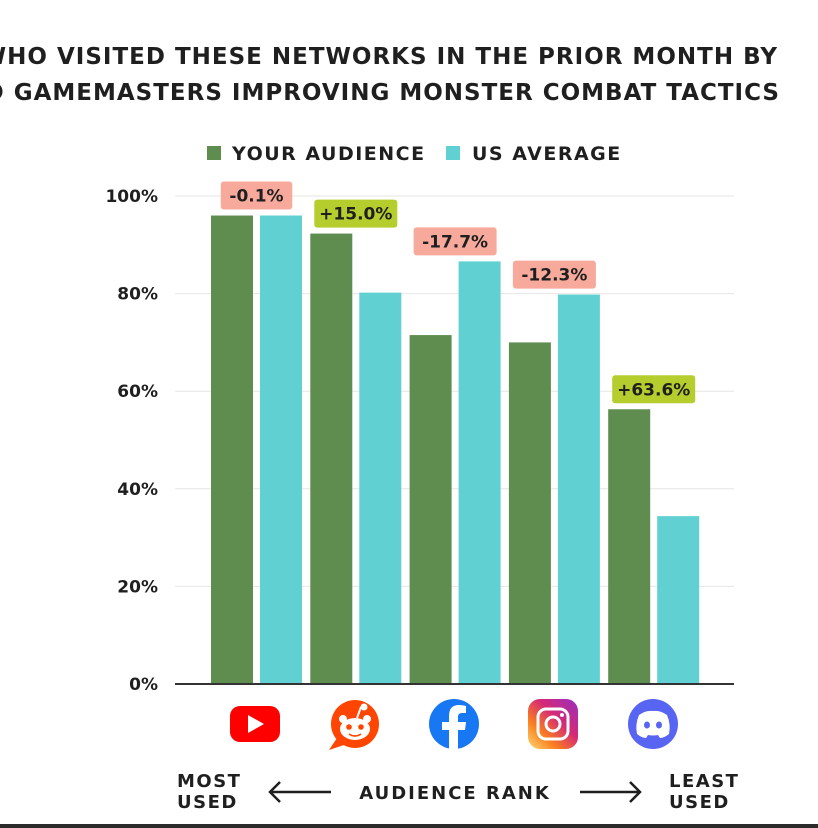  Describe the element at coordinates (137, 392) in the screenshot. I see `y-tick-label: 60%` at that location.